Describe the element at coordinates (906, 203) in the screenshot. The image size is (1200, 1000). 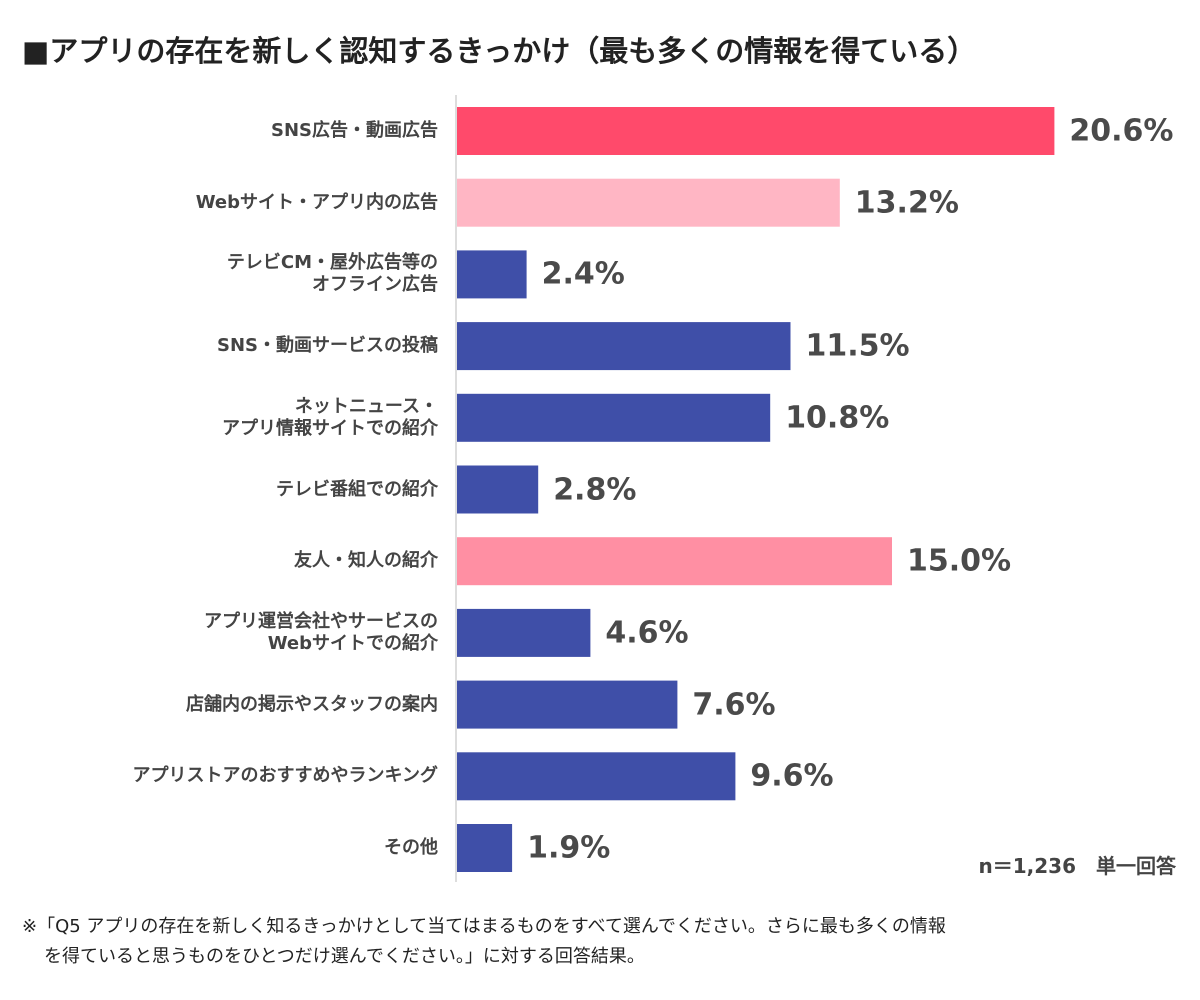
I see `value-label: 13.2%` at that location.